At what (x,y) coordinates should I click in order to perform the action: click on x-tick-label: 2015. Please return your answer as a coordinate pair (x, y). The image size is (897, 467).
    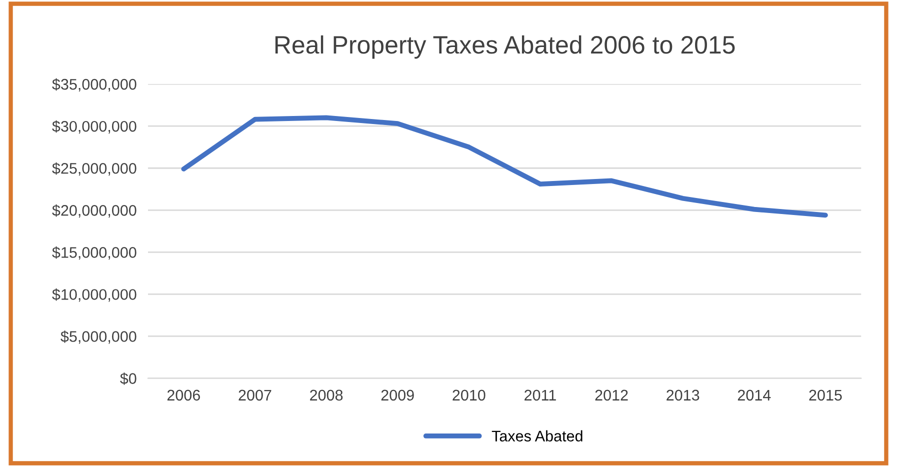
    Looking at the image, I should click on (825, 395).